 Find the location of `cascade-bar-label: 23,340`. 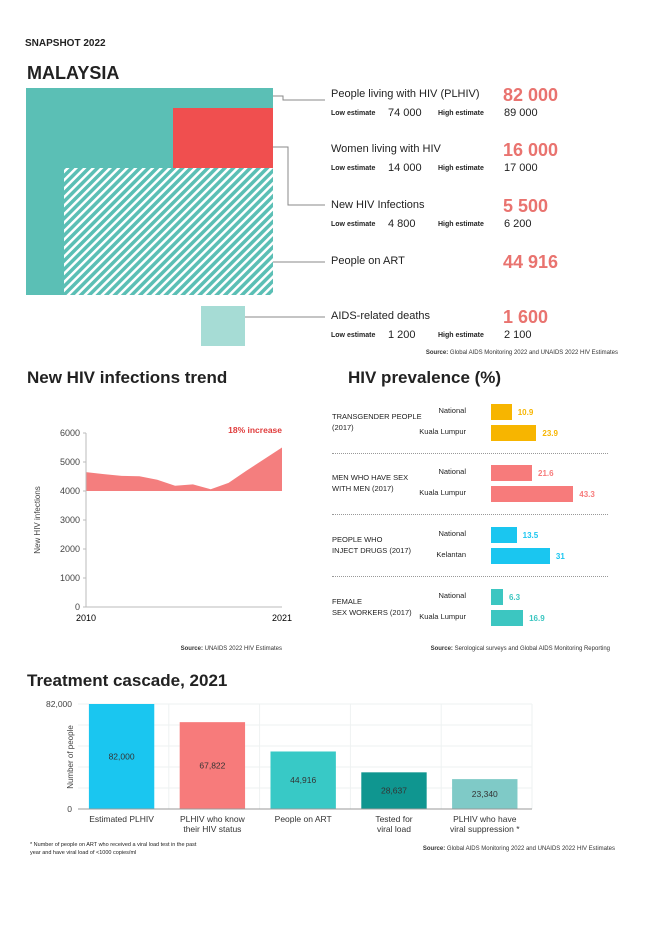

cascade-bar-label: 23,340 is located at coordinates (485, 794).